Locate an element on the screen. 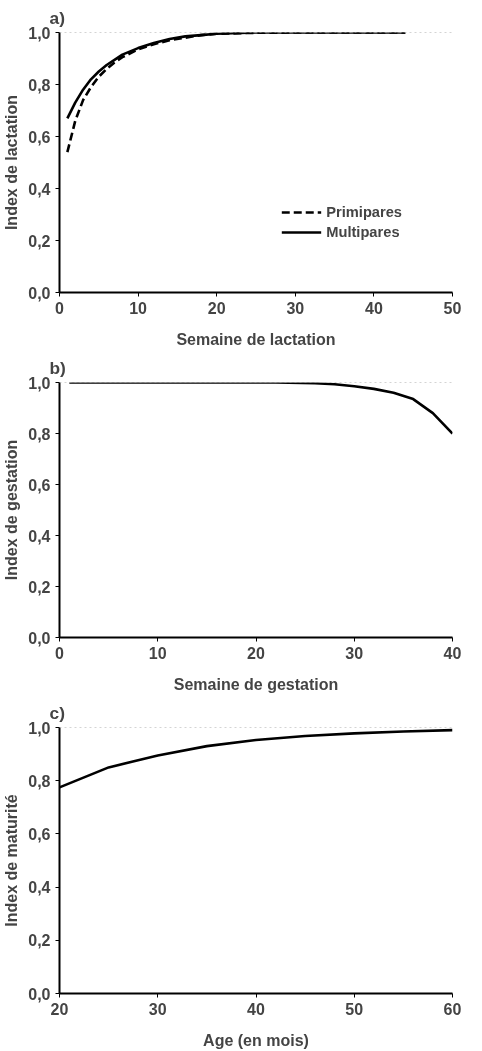 This screenshot has height=1051, width=482. chart-title: c) is located at coordinates (57, 712).